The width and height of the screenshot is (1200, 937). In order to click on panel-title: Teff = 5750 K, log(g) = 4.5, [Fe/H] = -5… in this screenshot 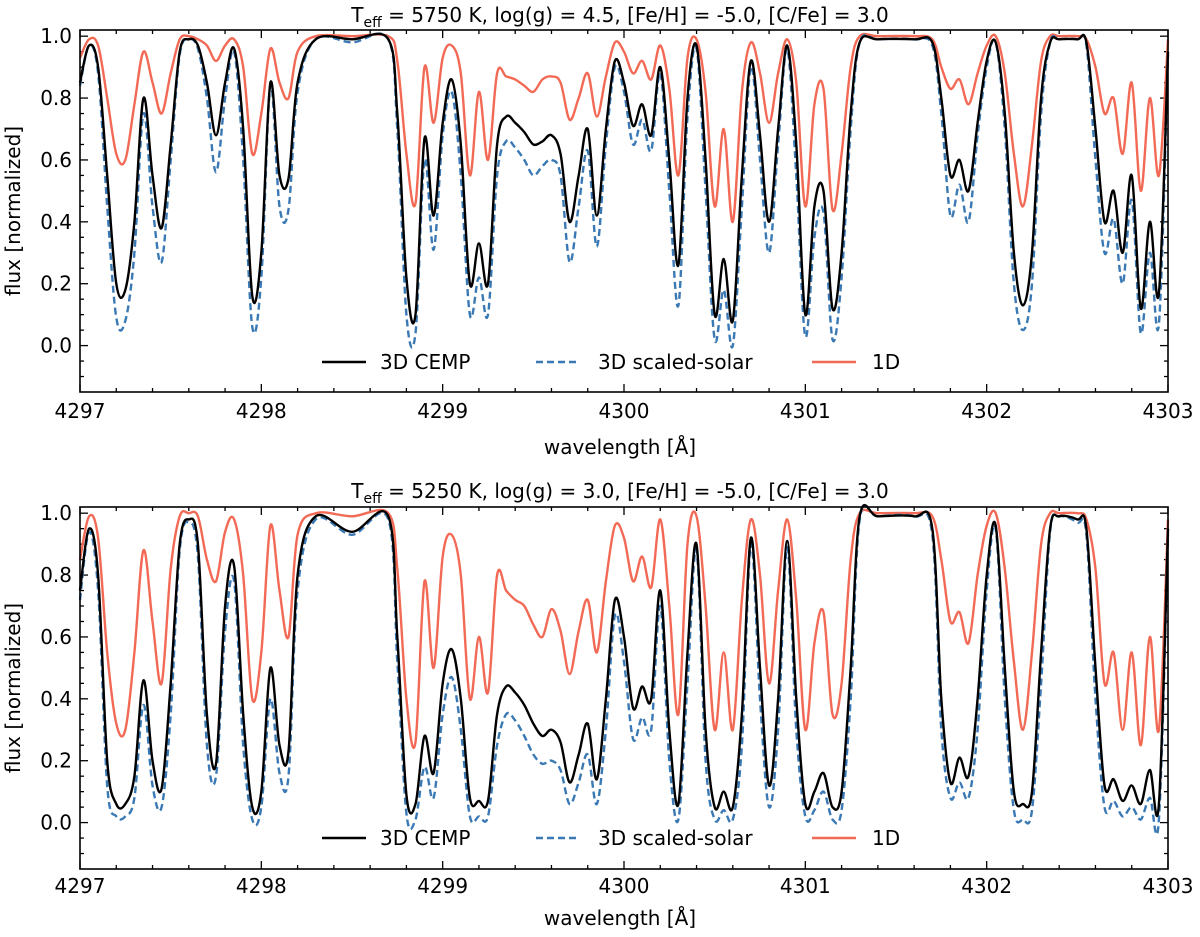, I will do `click(619, 17)`.